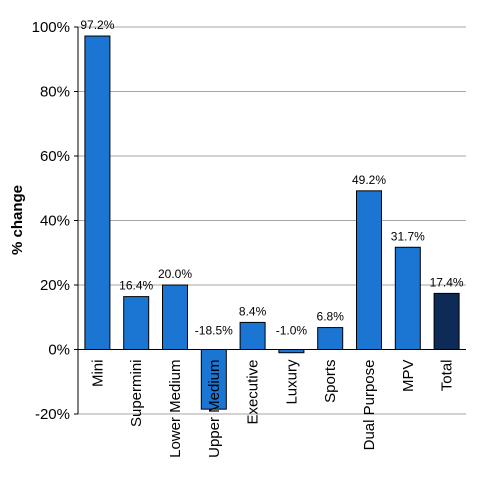 Image resolution: width=480 pixels, height=500 pixels. What do you see at coordinates (408, 376) in the screenshot?
I see `x-tick-label: MPV` at bounding box center [408, 376].